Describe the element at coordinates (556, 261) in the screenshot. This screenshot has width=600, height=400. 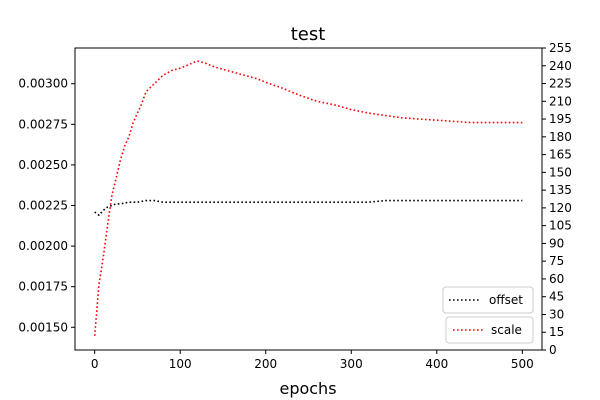
I see `y-right-tick-label: 75` at that location.